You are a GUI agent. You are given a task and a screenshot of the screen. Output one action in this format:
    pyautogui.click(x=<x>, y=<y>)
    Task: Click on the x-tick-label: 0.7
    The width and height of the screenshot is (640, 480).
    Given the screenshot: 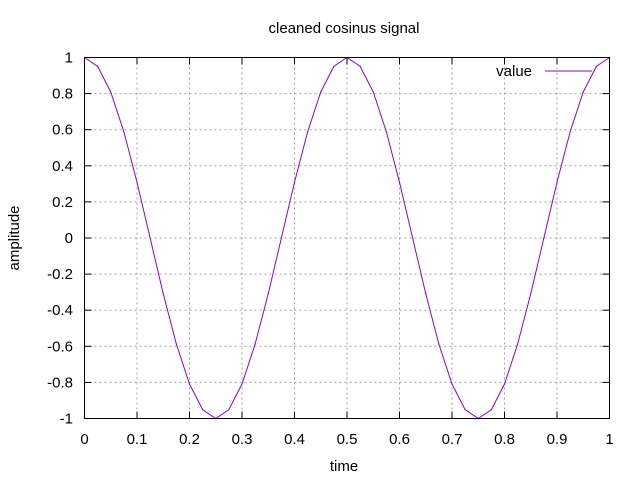 What is the action you would take?
    pyautogui.click(x=452, y=439)
    